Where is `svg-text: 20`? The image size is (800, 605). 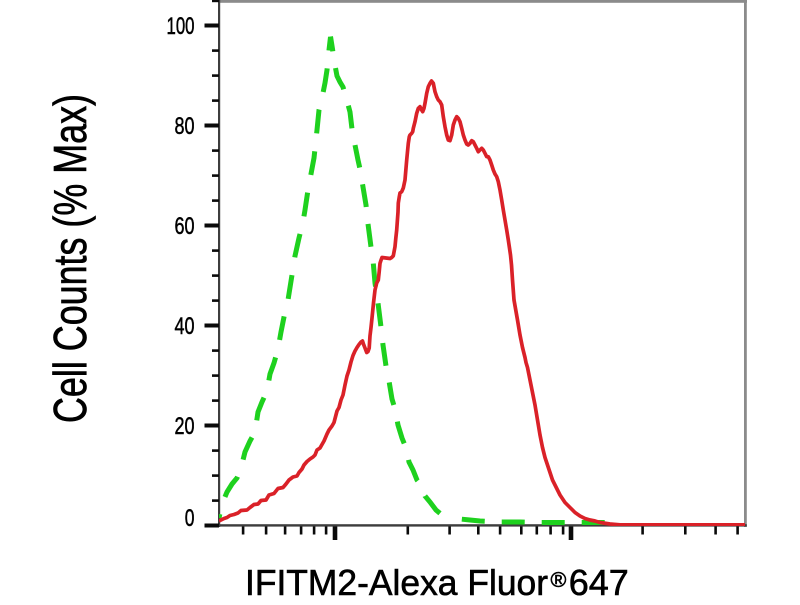 svg-text: 20 is located at coordinates (185, 426).